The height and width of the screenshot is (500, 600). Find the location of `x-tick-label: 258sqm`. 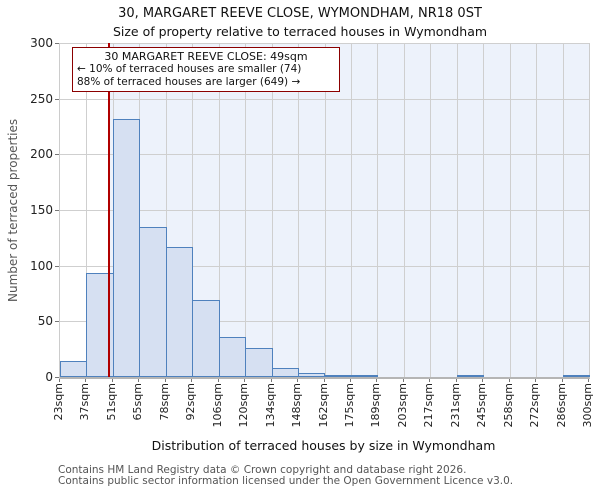

x-tick-label: 258sqm is located at coordinates (508, 405).